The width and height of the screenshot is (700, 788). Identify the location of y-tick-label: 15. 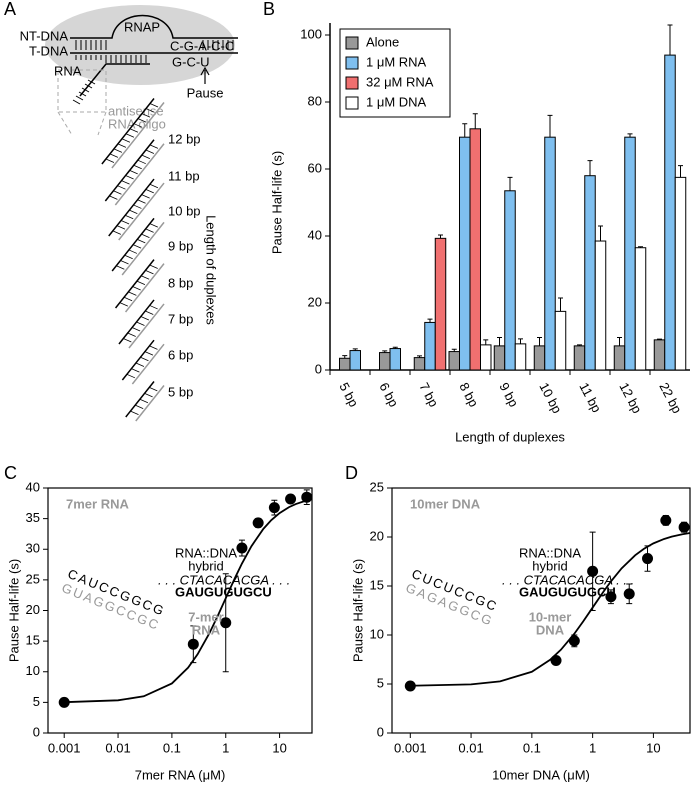
(377, 584).